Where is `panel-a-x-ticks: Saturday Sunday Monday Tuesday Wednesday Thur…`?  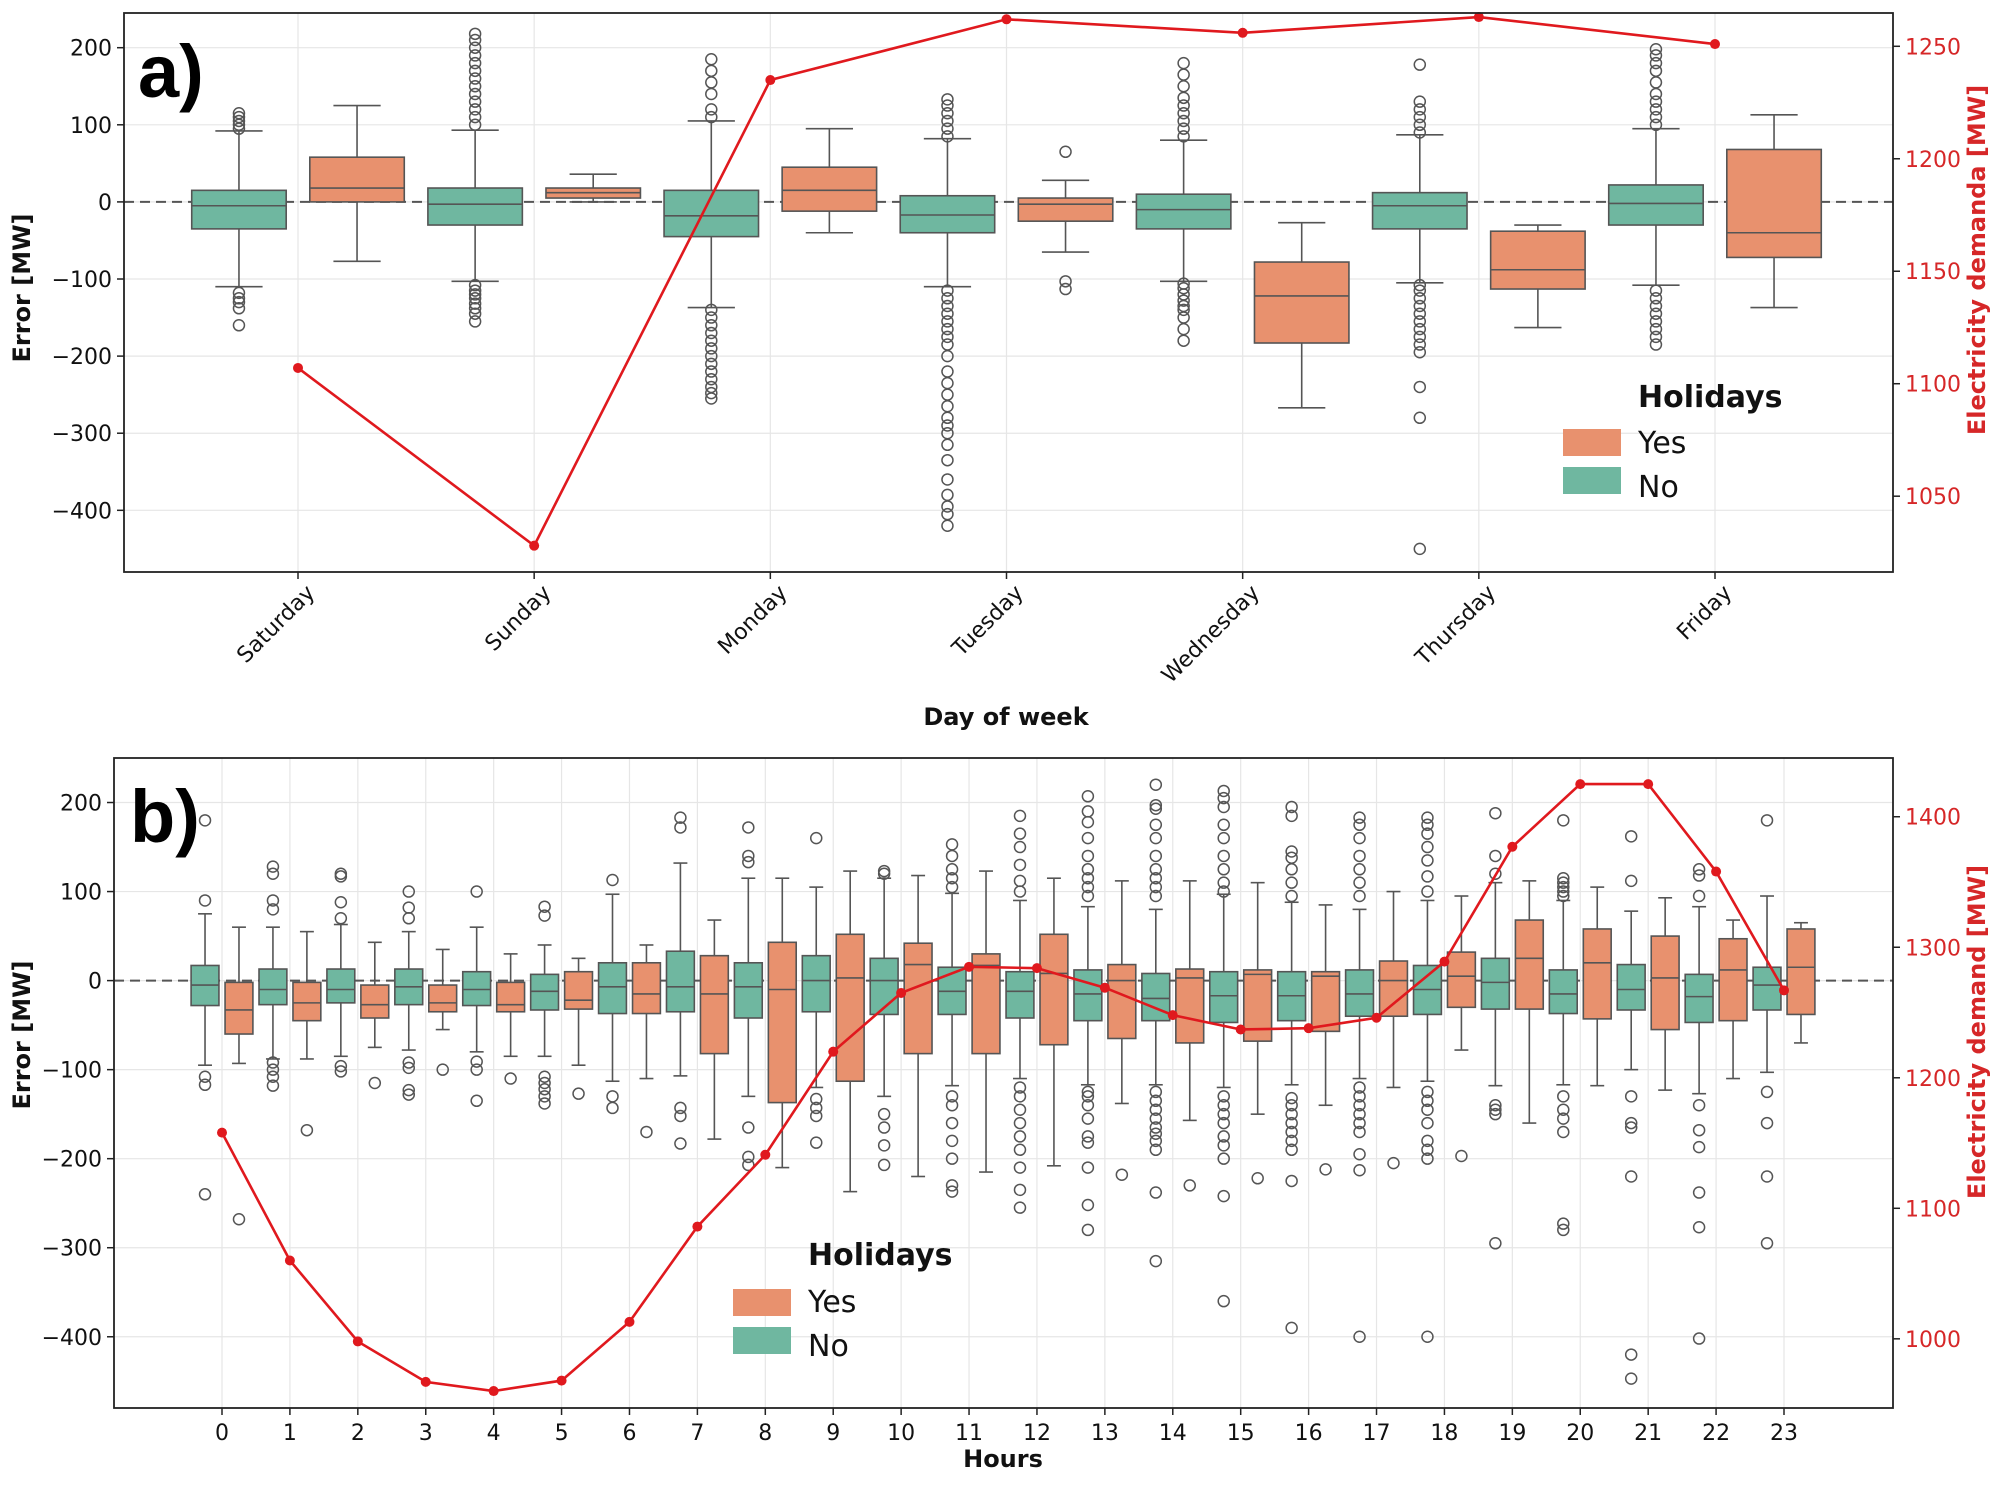
panel-a-x-ticks: Saturday Sunday Monday Tuesday Wednesday Thur… is located at coordinates (984, 630).